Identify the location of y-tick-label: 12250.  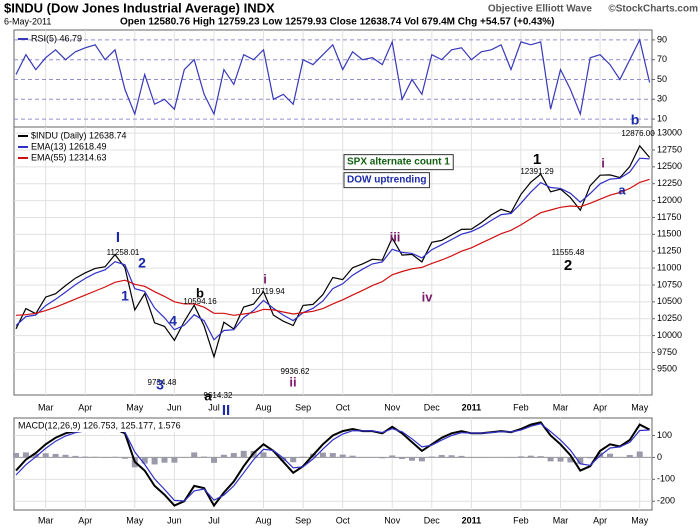
(669, 183).